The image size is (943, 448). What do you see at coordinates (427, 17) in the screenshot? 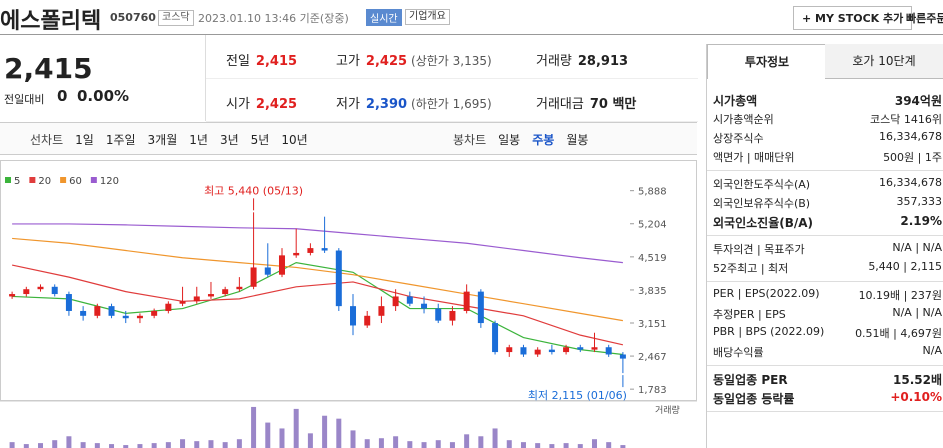
I see `company-menu: 기업개요` at bounding box center [427, 17].